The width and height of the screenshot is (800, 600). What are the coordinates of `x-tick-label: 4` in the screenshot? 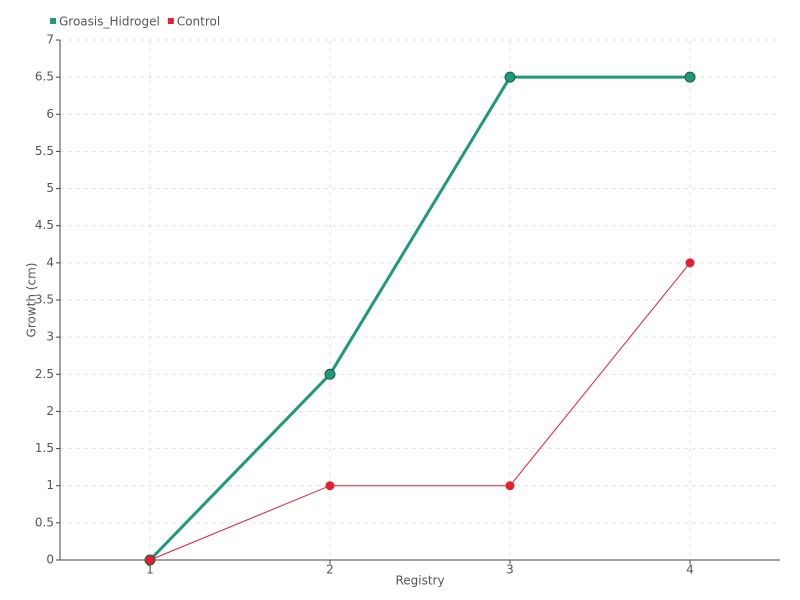 It's located at (690, 570).